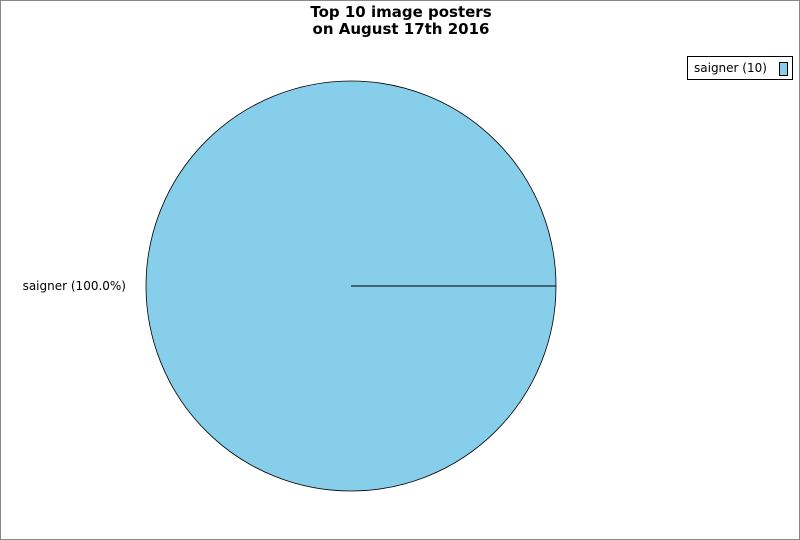 The image size is (800, 540). I want to click on legend: saigner (10), so click(740, 68).